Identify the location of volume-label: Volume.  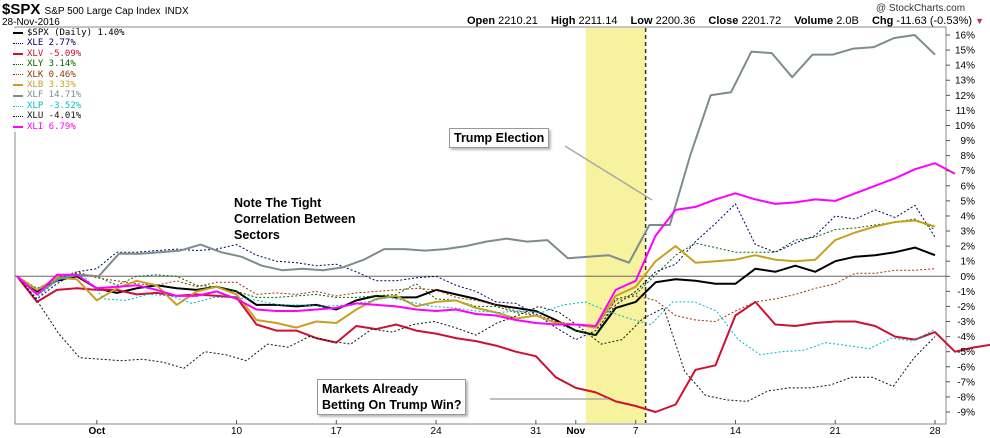
(814, 21).